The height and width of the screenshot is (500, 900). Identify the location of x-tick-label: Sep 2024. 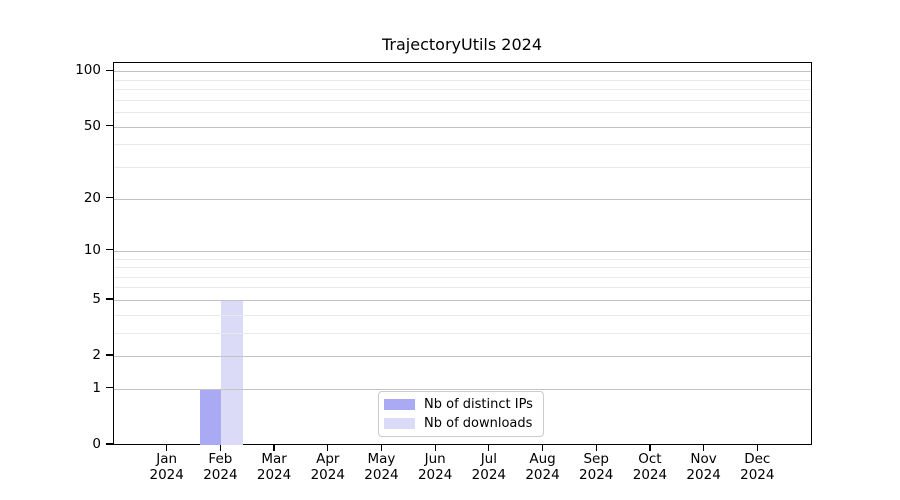
(596, 467).